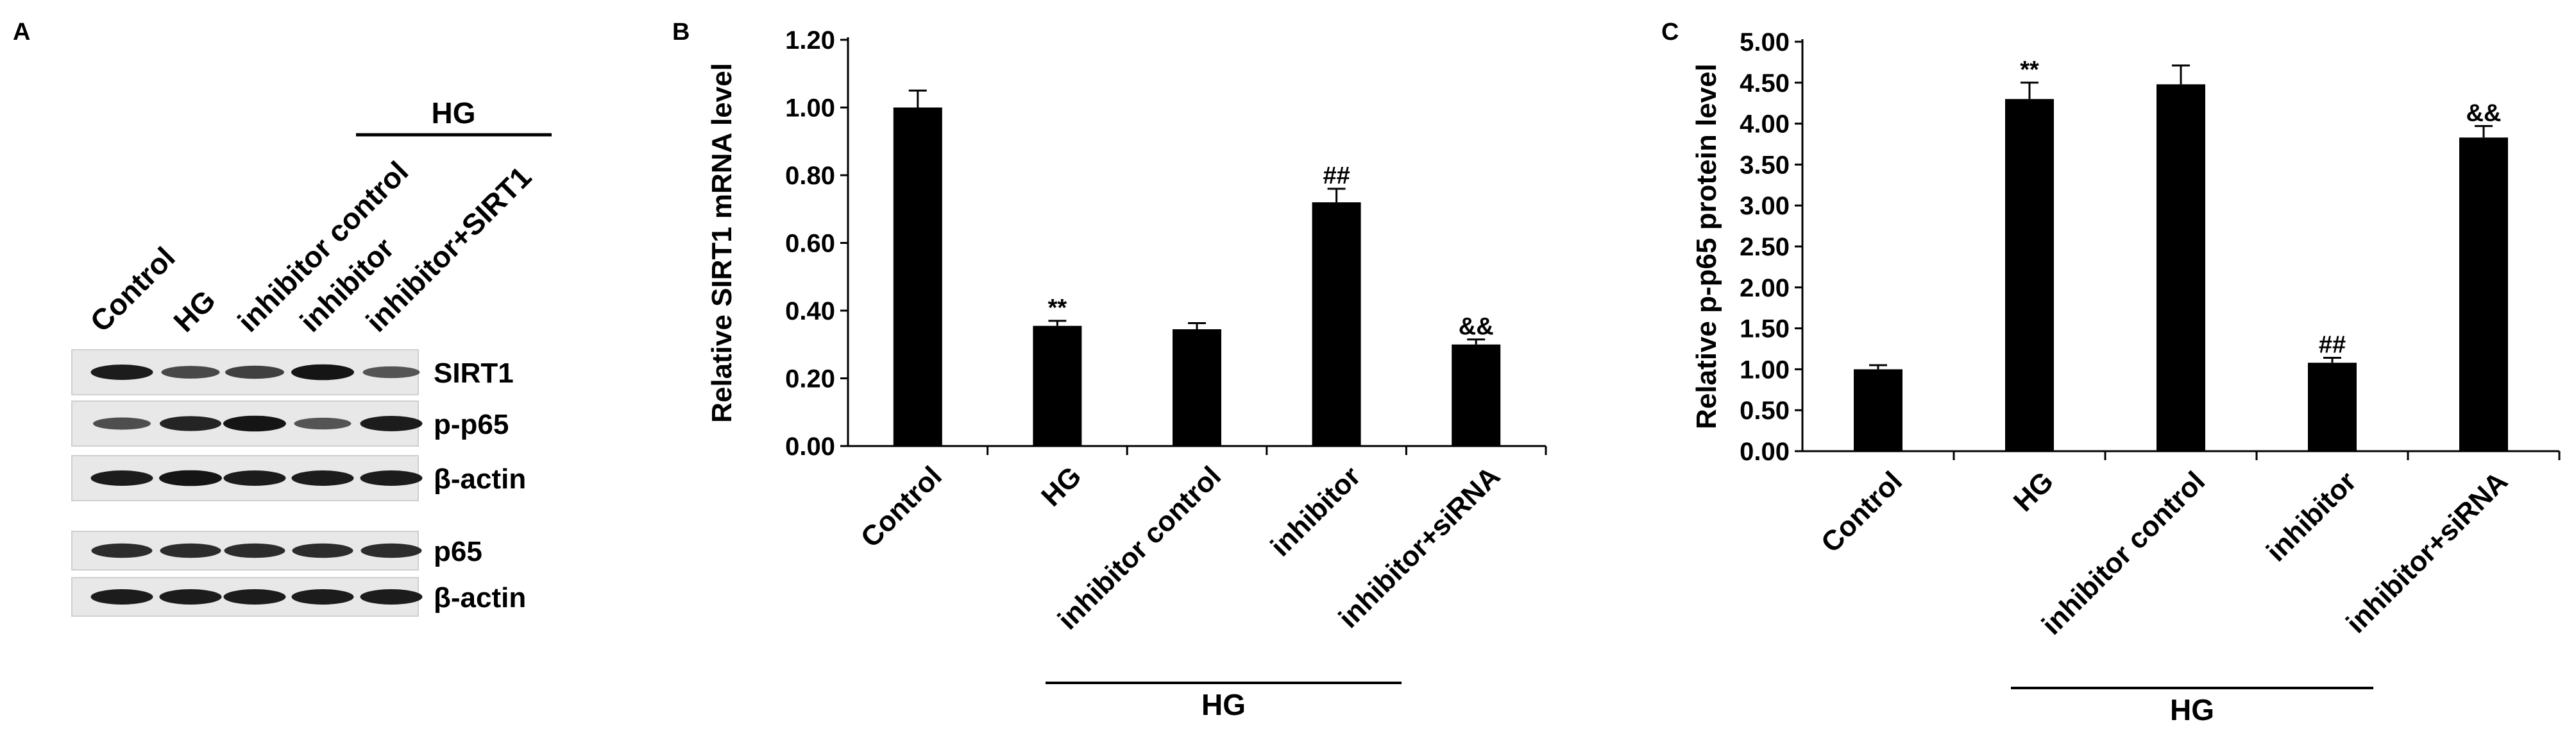 Image resolution: width=2576 pixels, height=731 pixels. I want to click on y-tick-label: 0.20, so click(810, 379).